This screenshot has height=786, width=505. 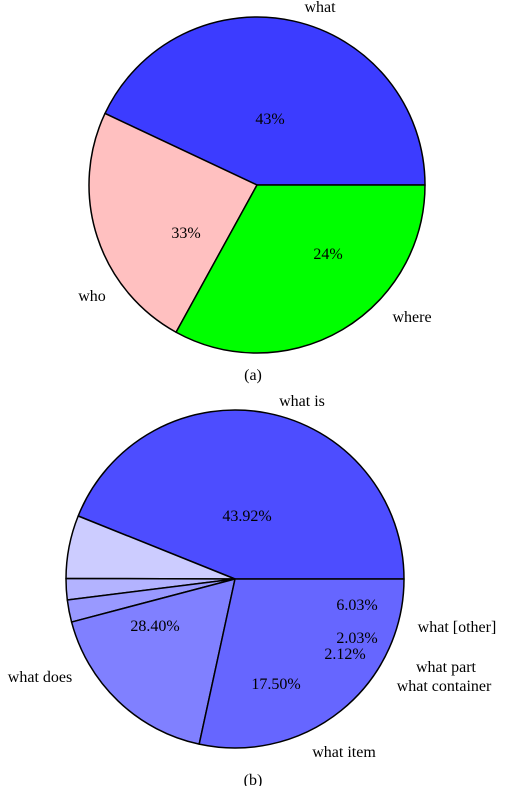 What do you see at coordinates (269, 119) in the screenshot?
I see `slice-value-what: 43%` at bounding box center [269, 119].